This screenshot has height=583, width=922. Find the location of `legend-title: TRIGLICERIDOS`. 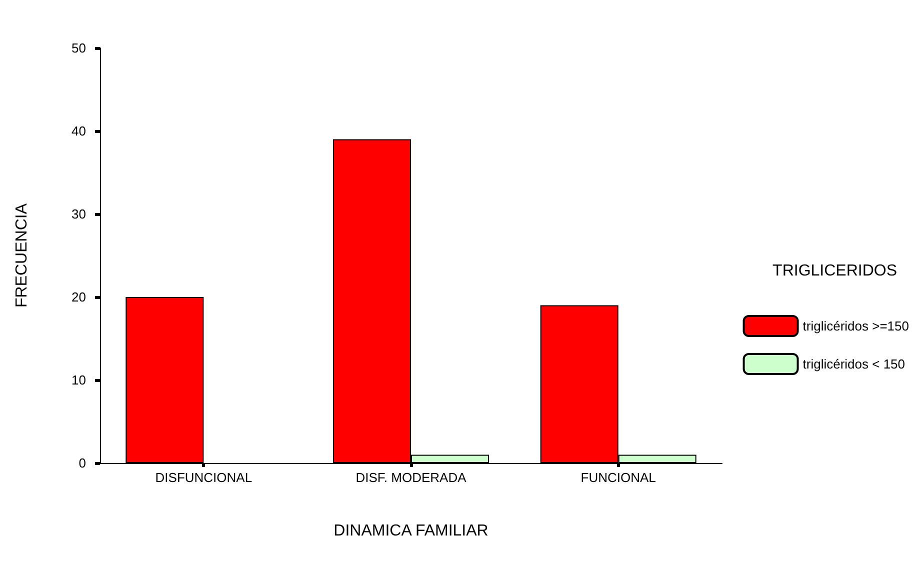

legend-title: TRIGLICERIDOS is located at coordinates (835, 271).